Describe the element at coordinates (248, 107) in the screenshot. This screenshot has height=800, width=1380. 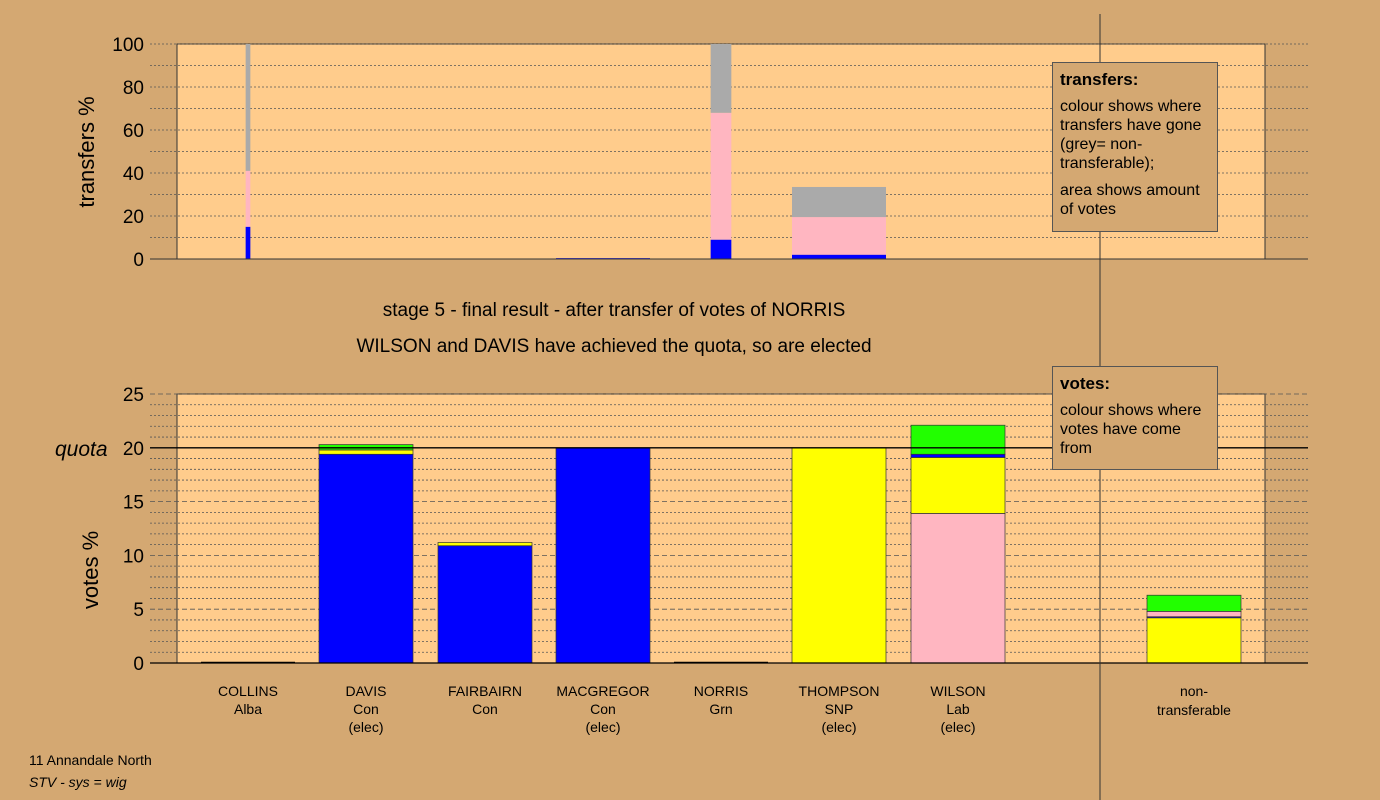
I see `transfer-bar-collins-non-transferable` at that location.